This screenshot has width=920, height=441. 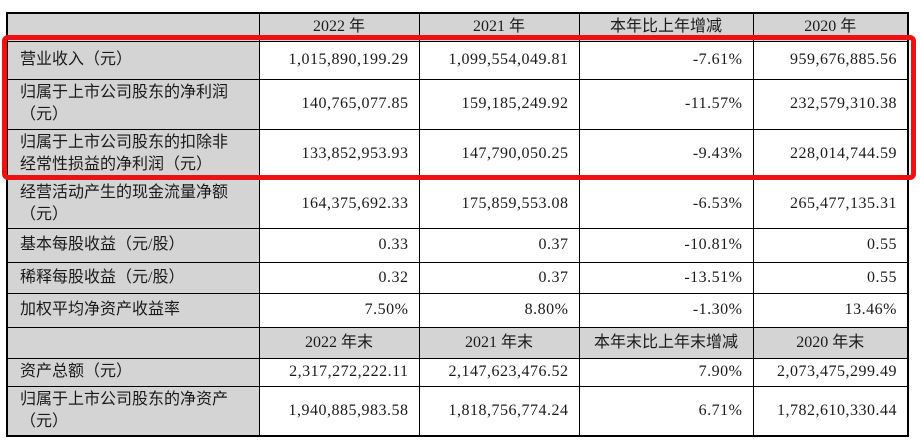 What do you see at coordinates (339, 154) in the screenshot?
I see `value-2022-cell: 133,852,953.93` at bounding box center [339, 154].